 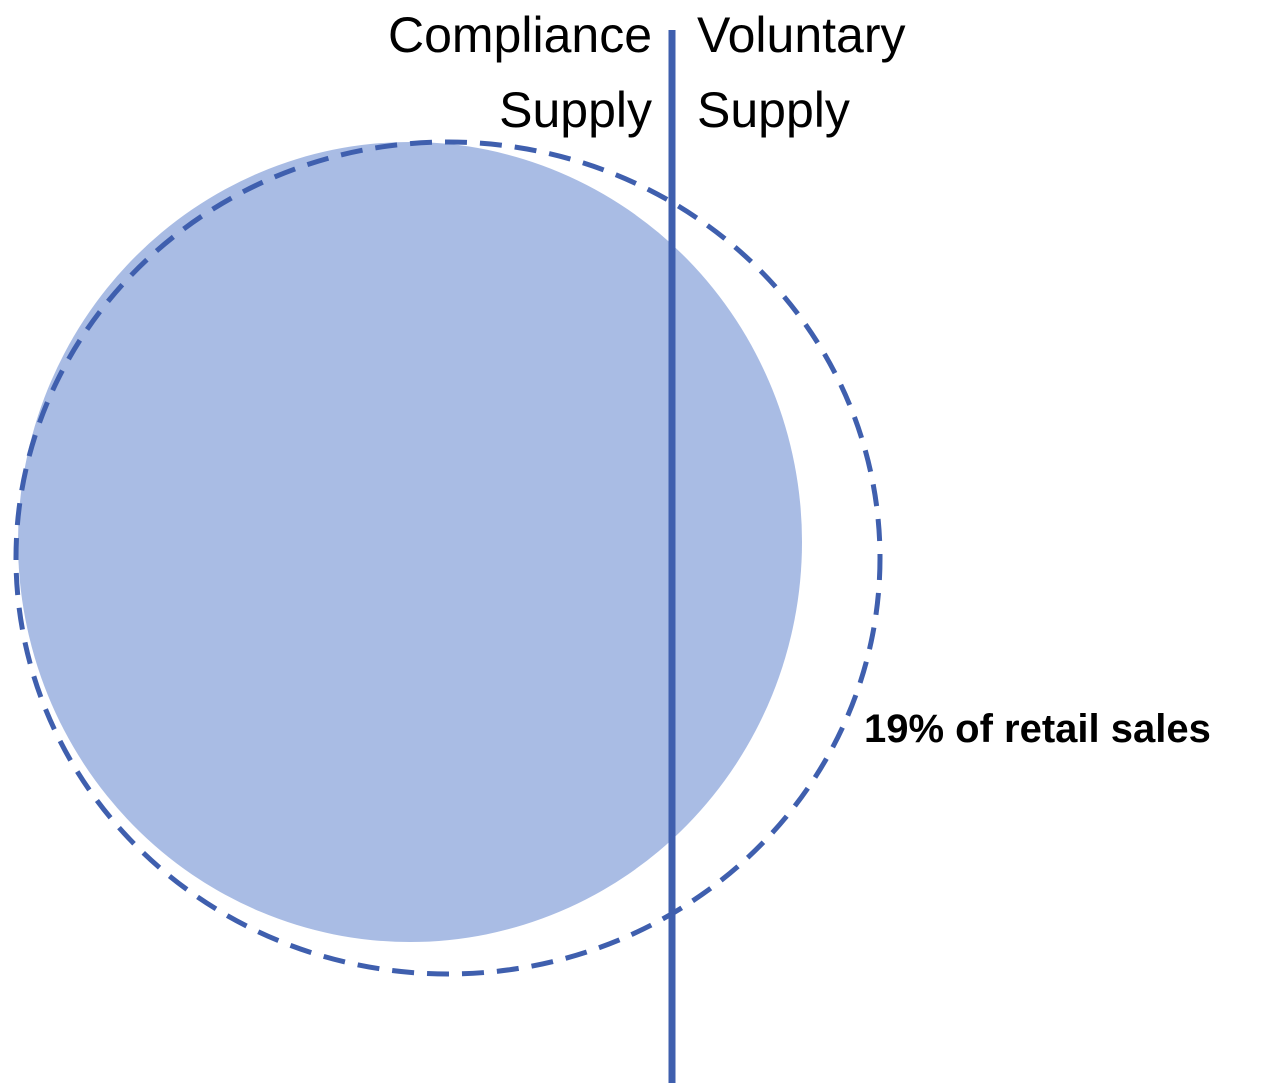 I want to click on right-label: Voluntary, so click(x=801, y=35).